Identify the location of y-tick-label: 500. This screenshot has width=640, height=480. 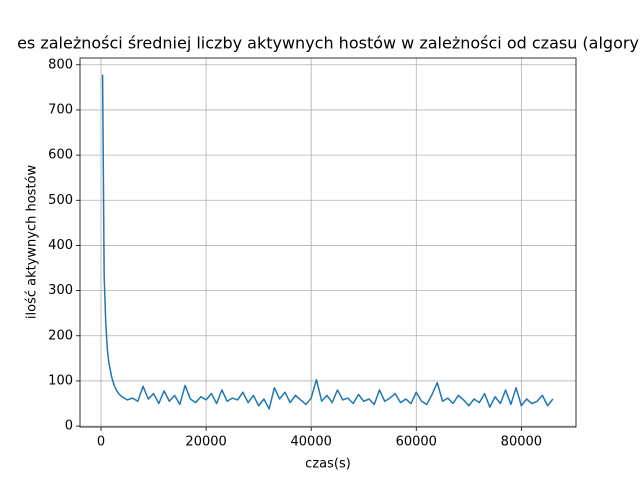
(60, 200).